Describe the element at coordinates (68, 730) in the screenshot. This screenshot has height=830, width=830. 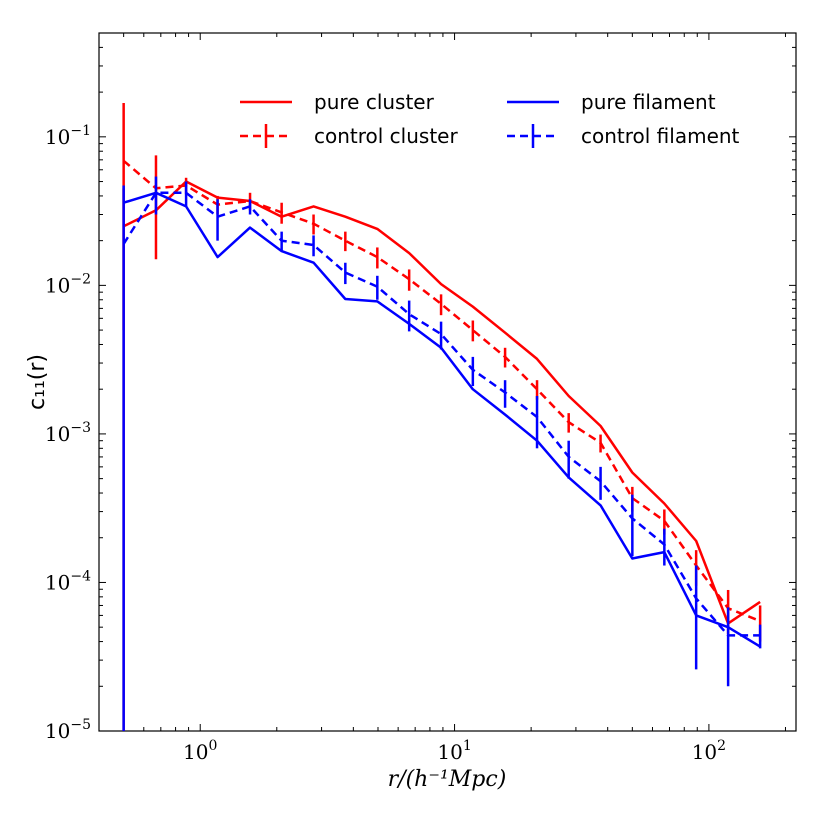
I see `y-tick-label: 10⁻⁵` at that location.